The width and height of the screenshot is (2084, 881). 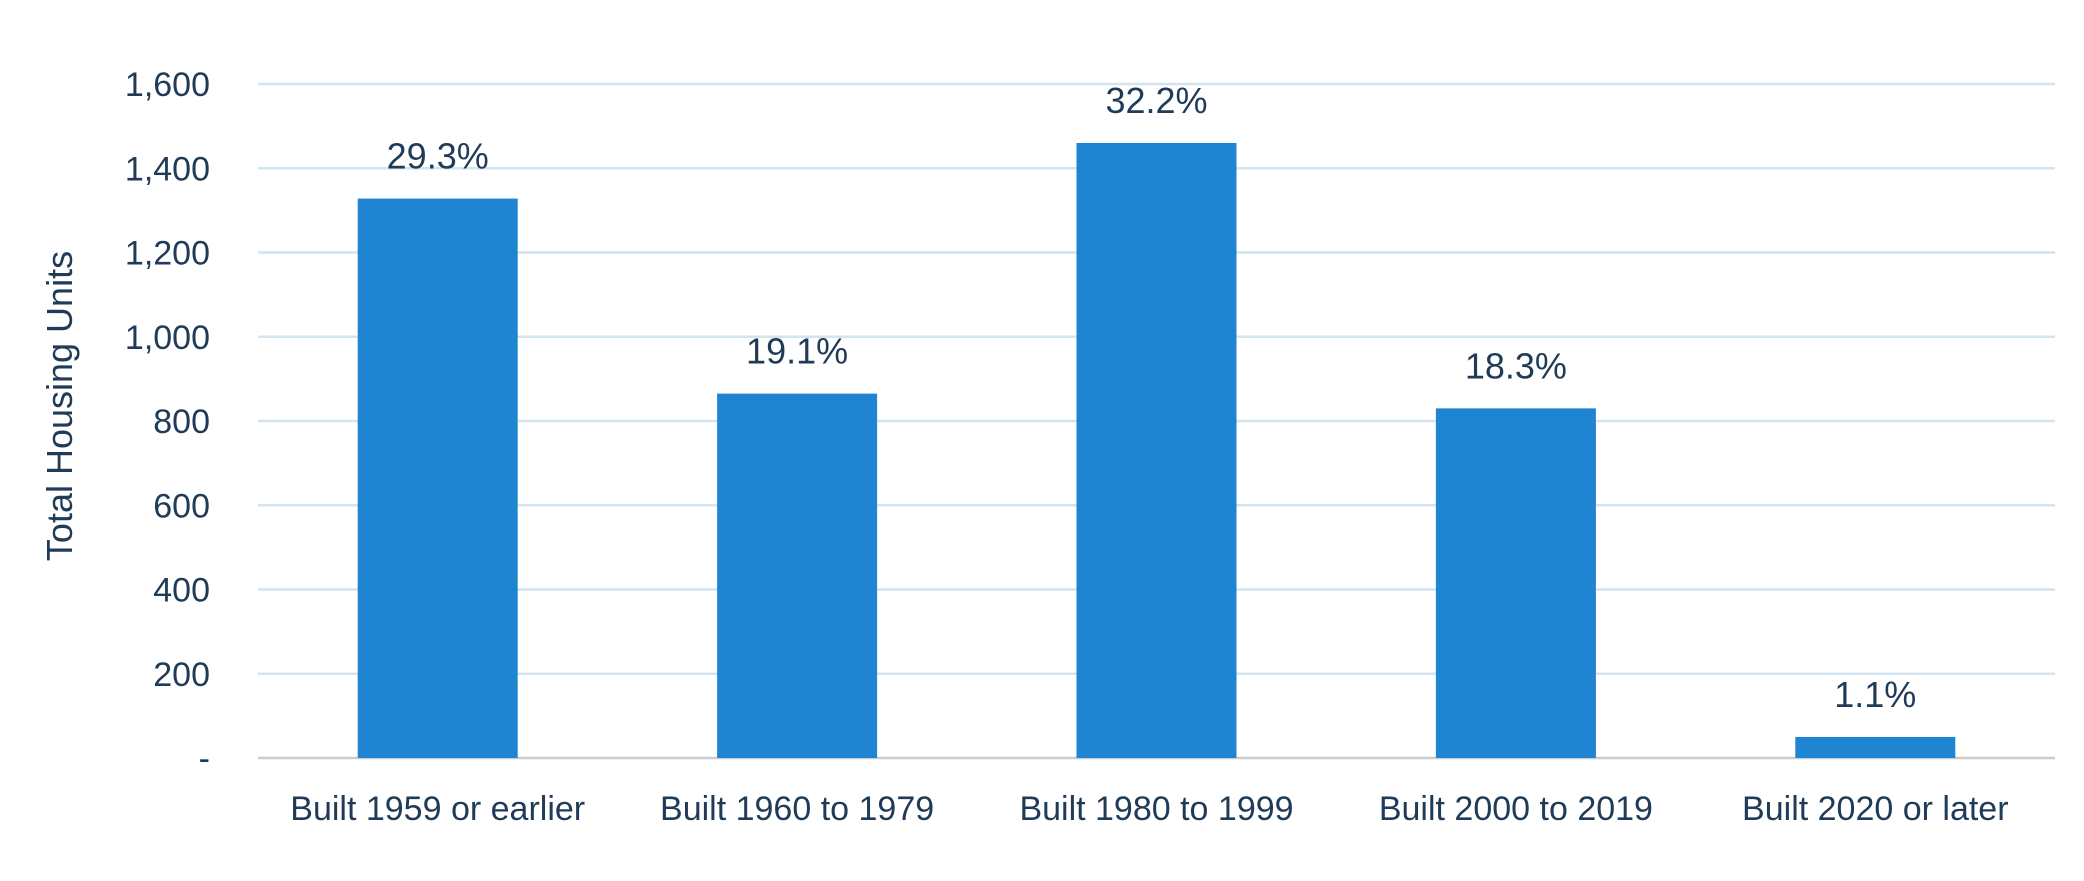 I want to click on y-tick-label: 200, so click(x=181, y=675).